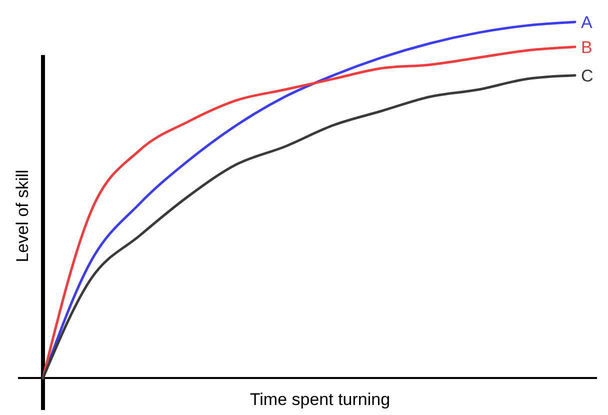  What do you see at coordinates (587, 22) in the screenshot?
I see `series-label: A` at bounding box center [587, 22].